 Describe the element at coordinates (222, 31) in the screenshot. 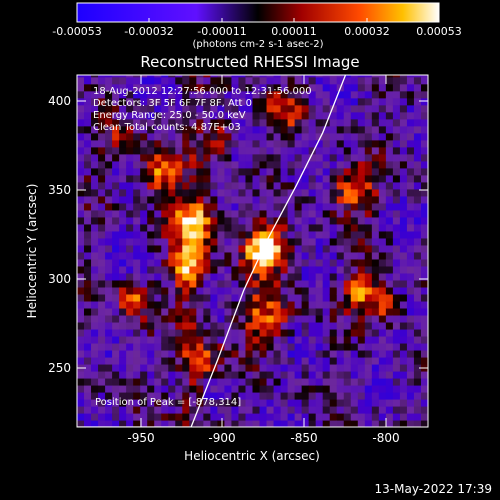

I see `colorbar-tick-label: -0.00011` at that location.